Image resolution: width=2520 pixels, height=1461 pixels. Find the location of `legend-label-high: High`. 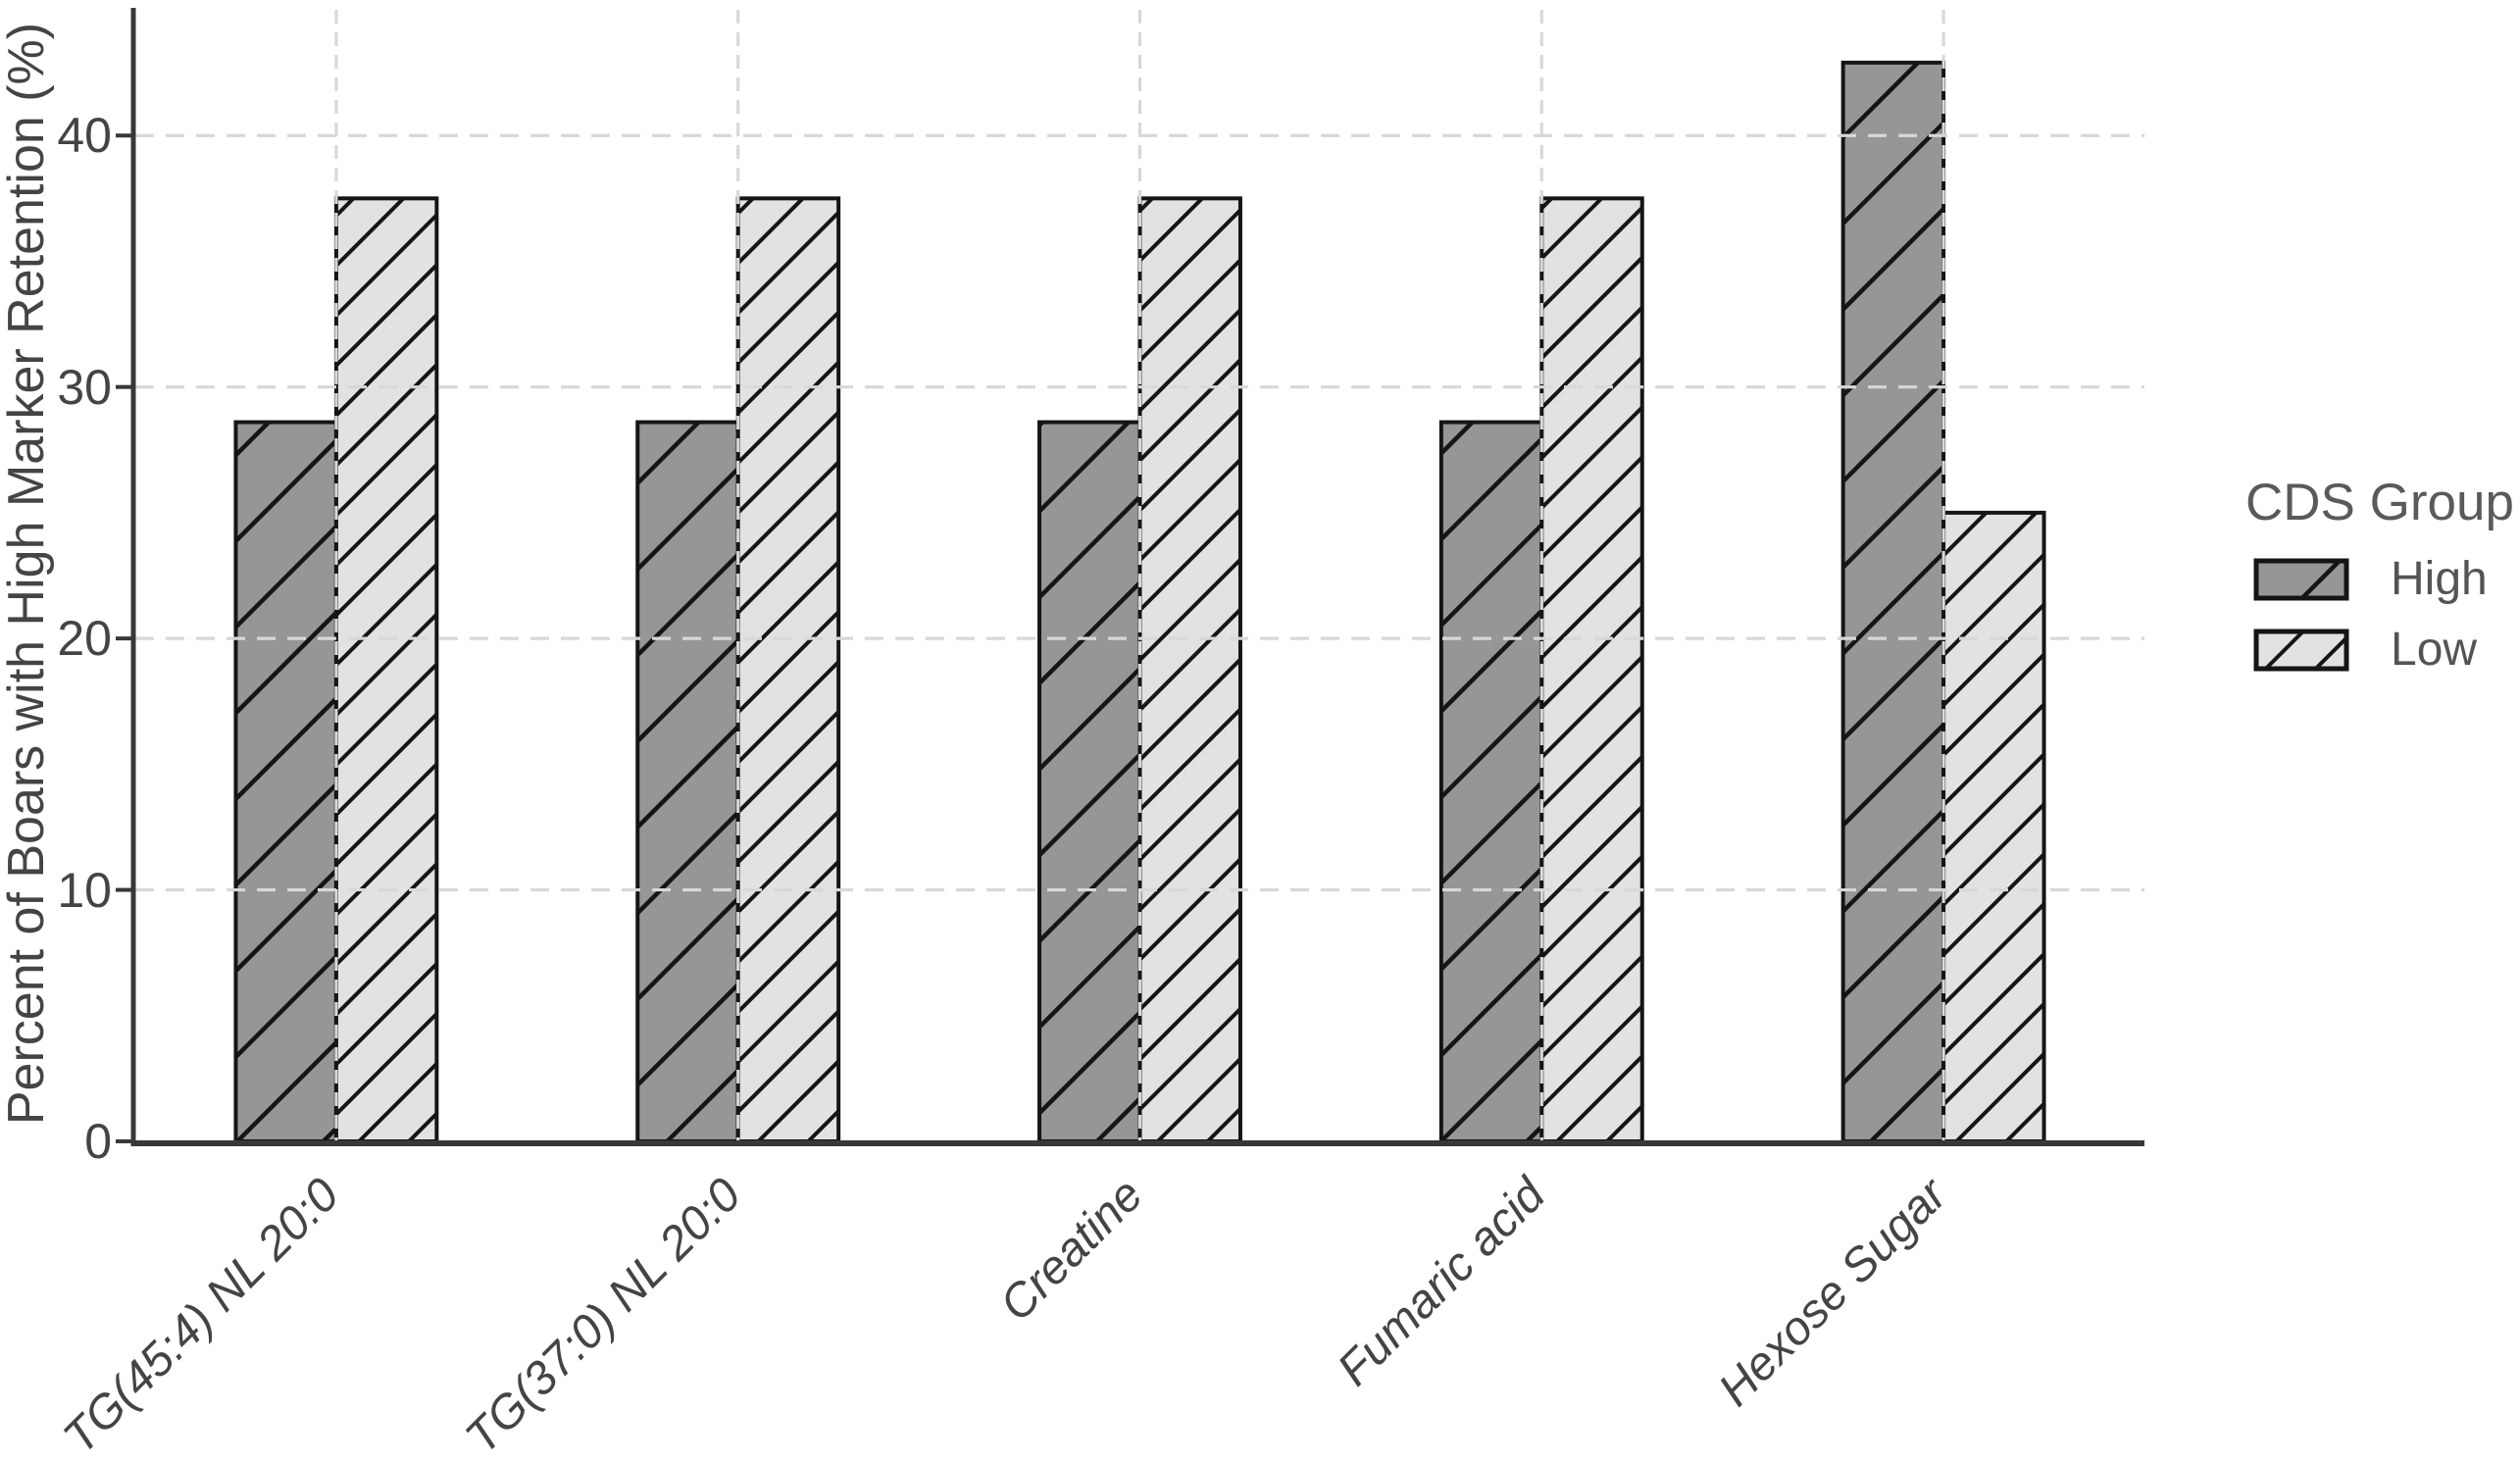

legend-label-high: High is located at coordinates (2439, 579).